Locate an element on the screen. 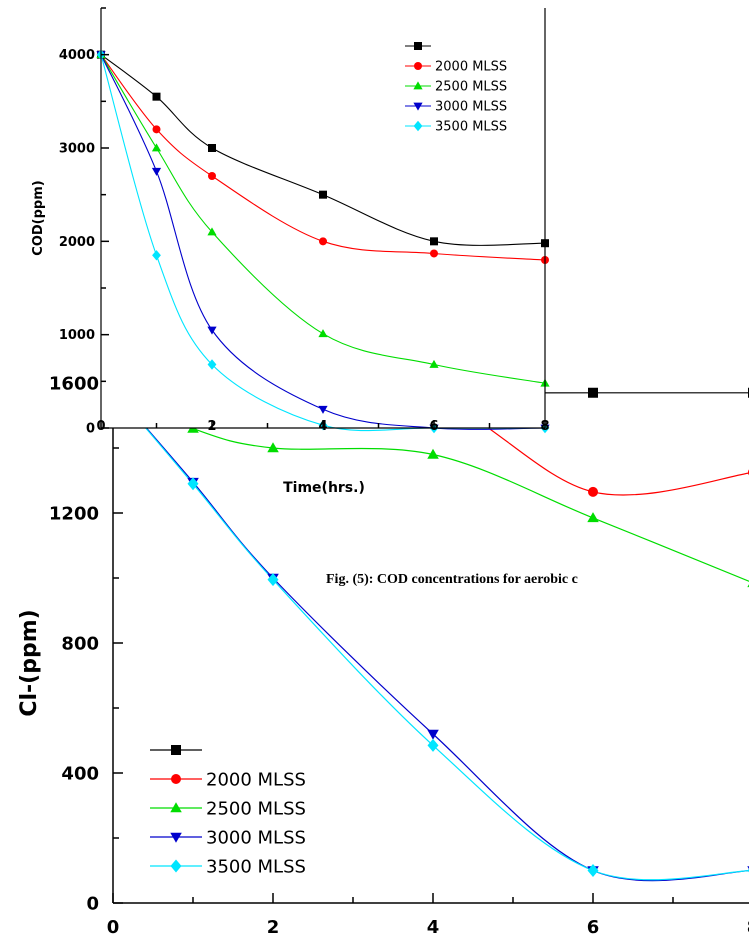 The height and width of the screenshot is (944, 749). cl-legend-label: 3500 MLSS is located at coordinates (256, 866).